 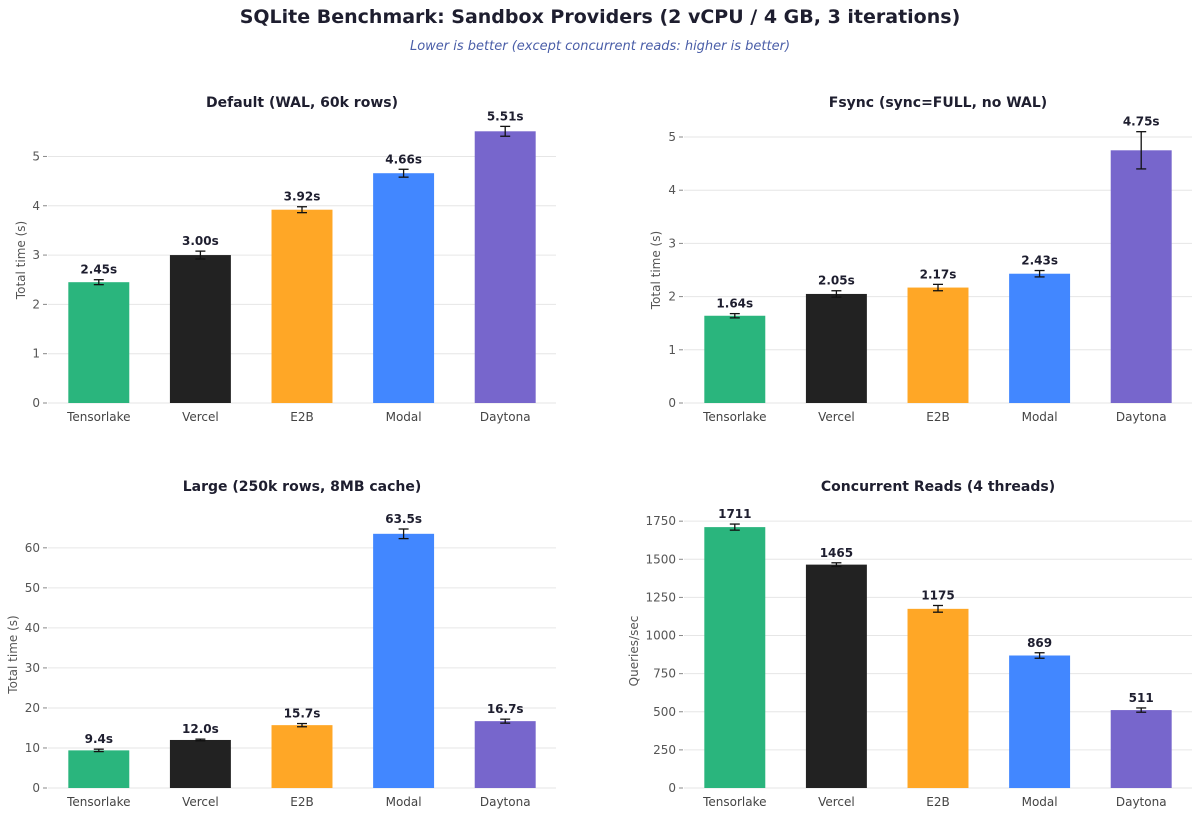 What do you see at coordinates (1141, 122) in the screenshot?
I see `data-label: 4.75s` at bounding box center [1141, 122].